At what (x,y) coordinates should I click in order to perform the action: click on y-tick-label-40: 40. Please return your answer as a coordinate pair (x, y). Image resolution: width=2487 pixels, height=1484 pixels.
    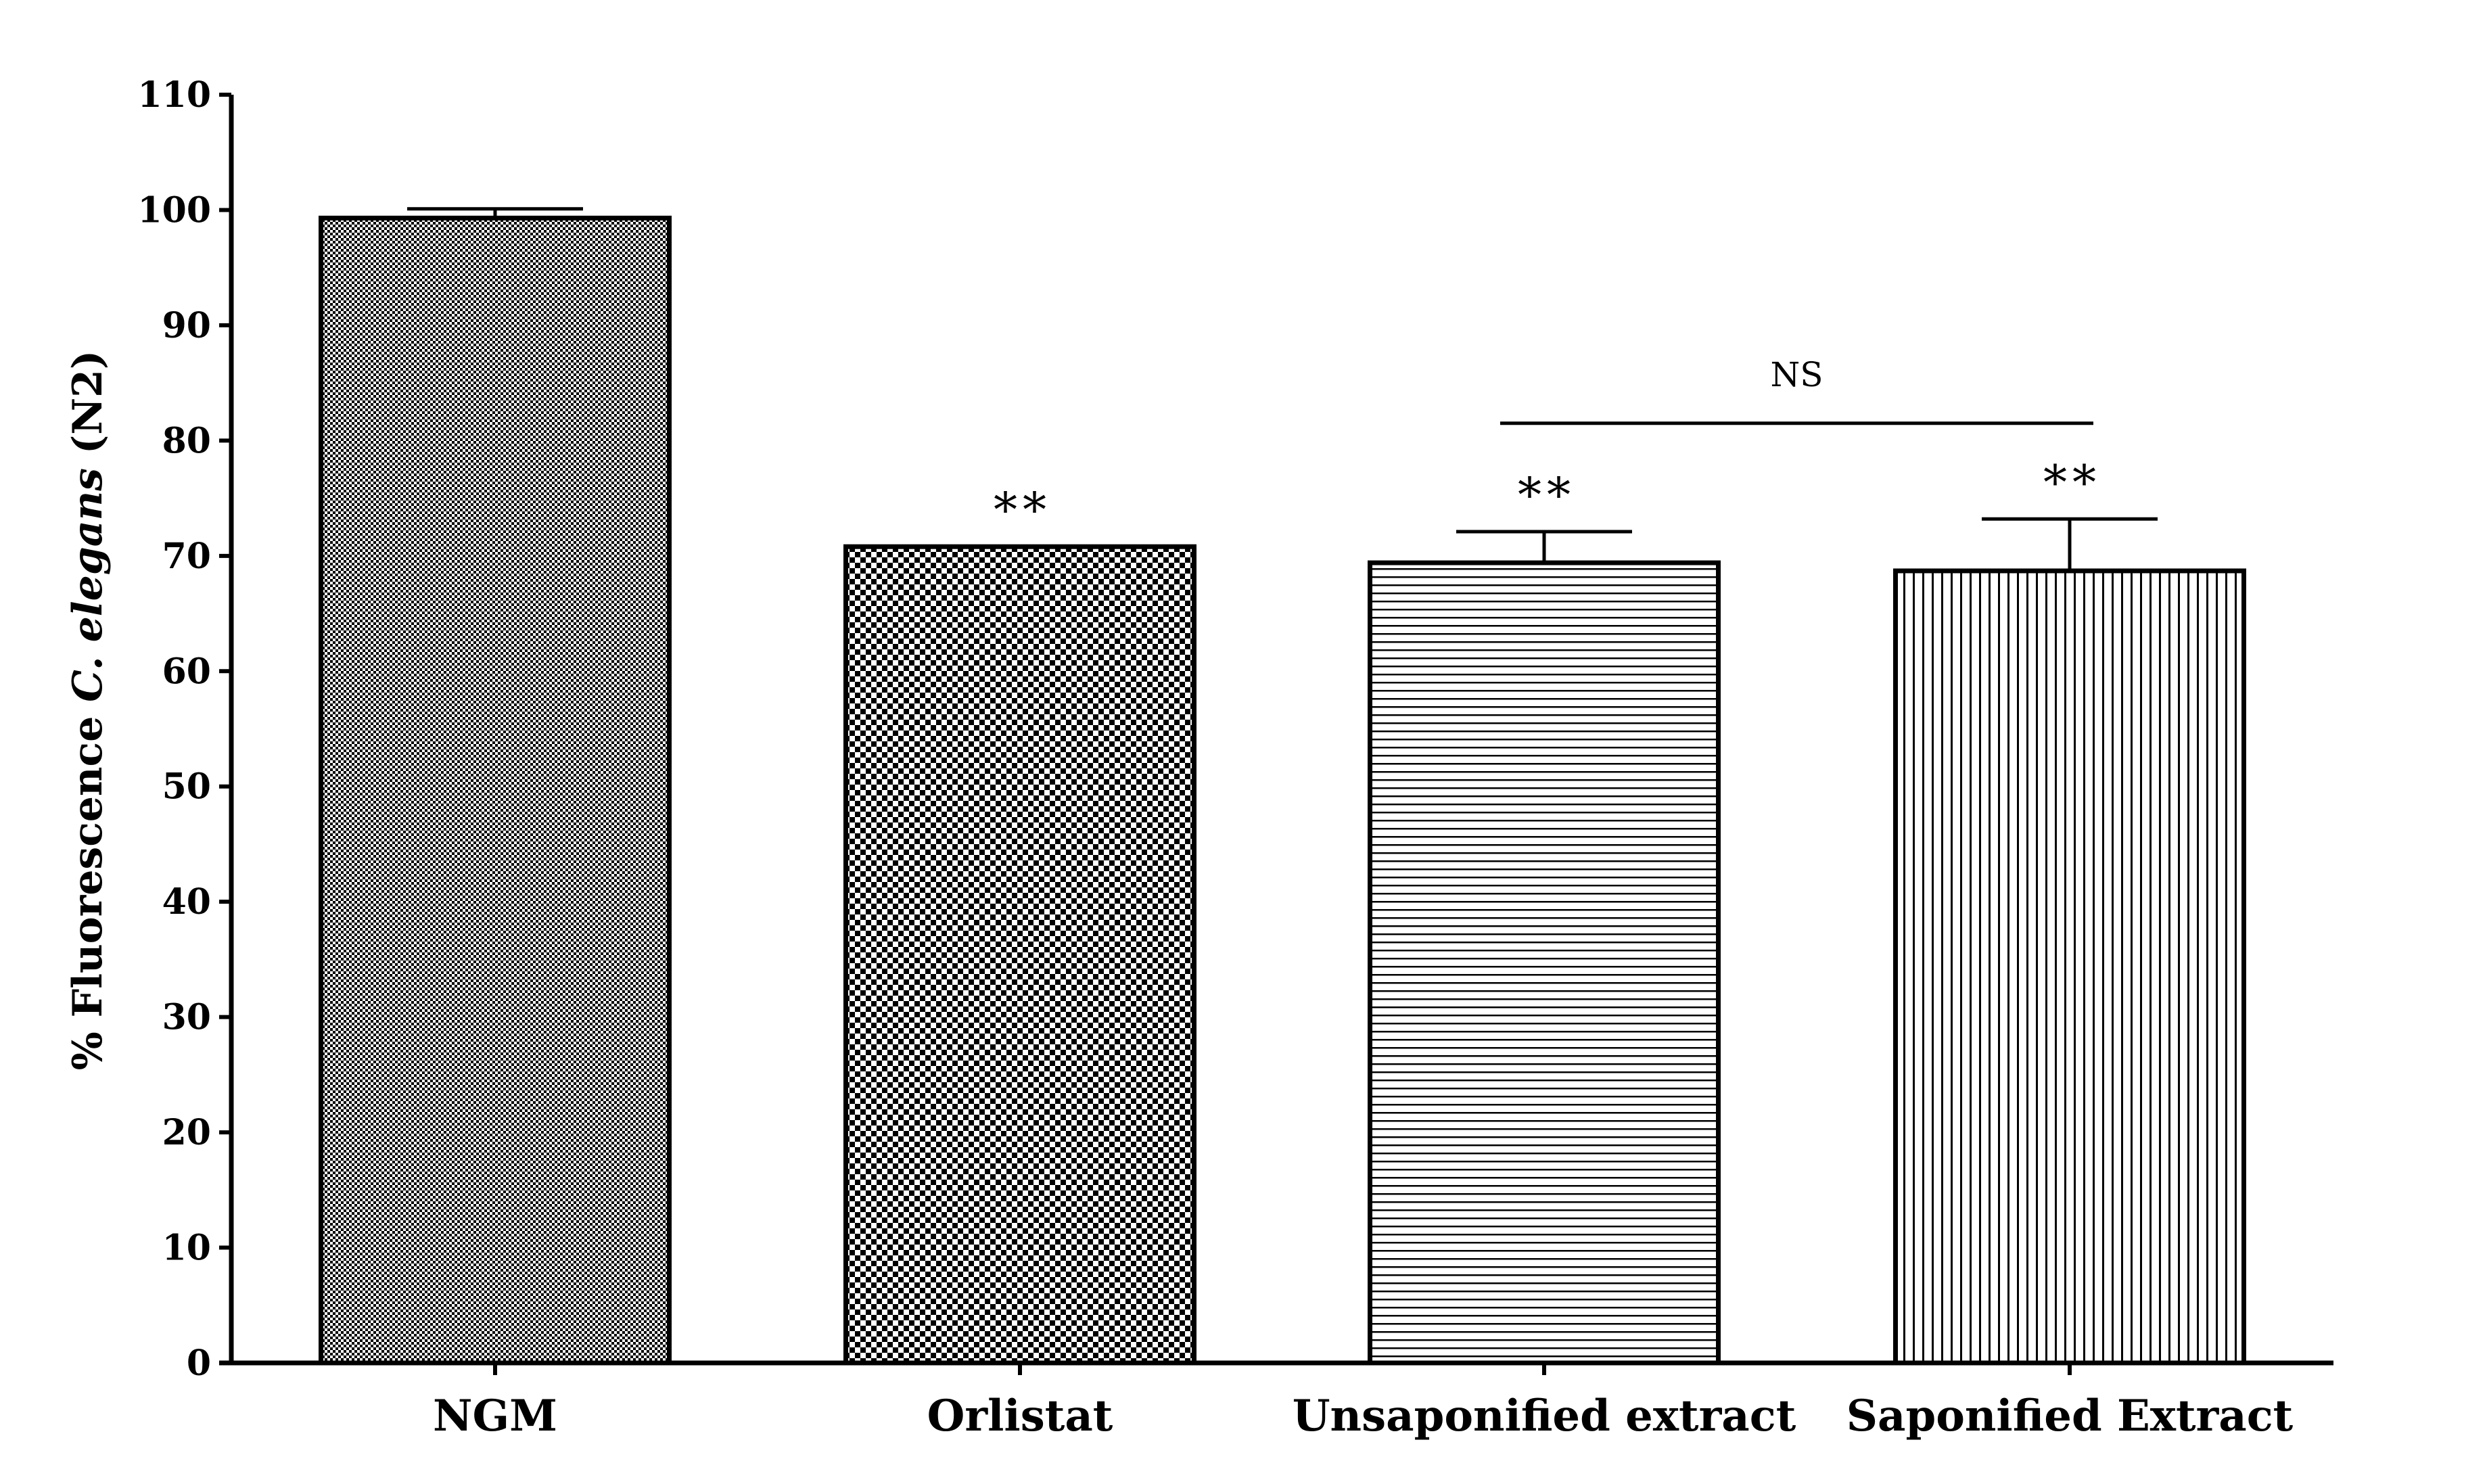
    Looking at the image, I should click on (186, 902).